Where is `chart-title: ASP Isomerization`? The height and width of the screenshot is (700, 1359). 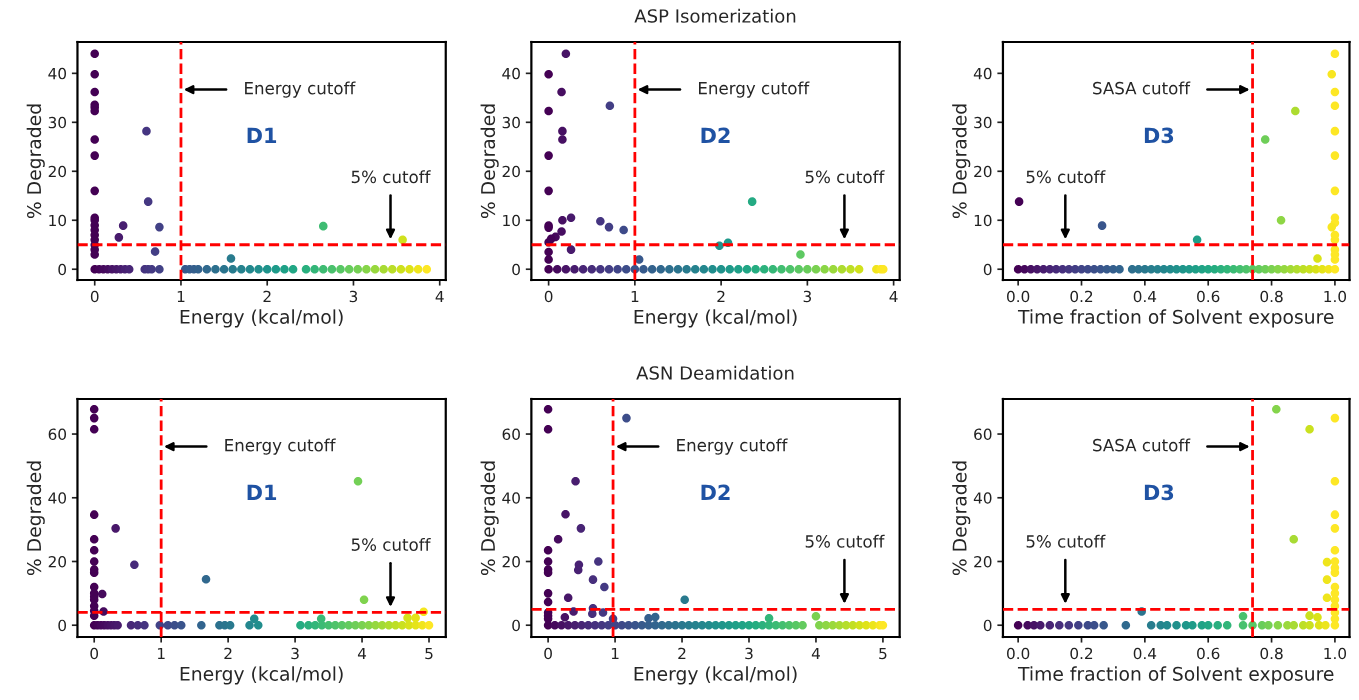 chart-title: ASP Isomerization is located at coordinates (715, 15).